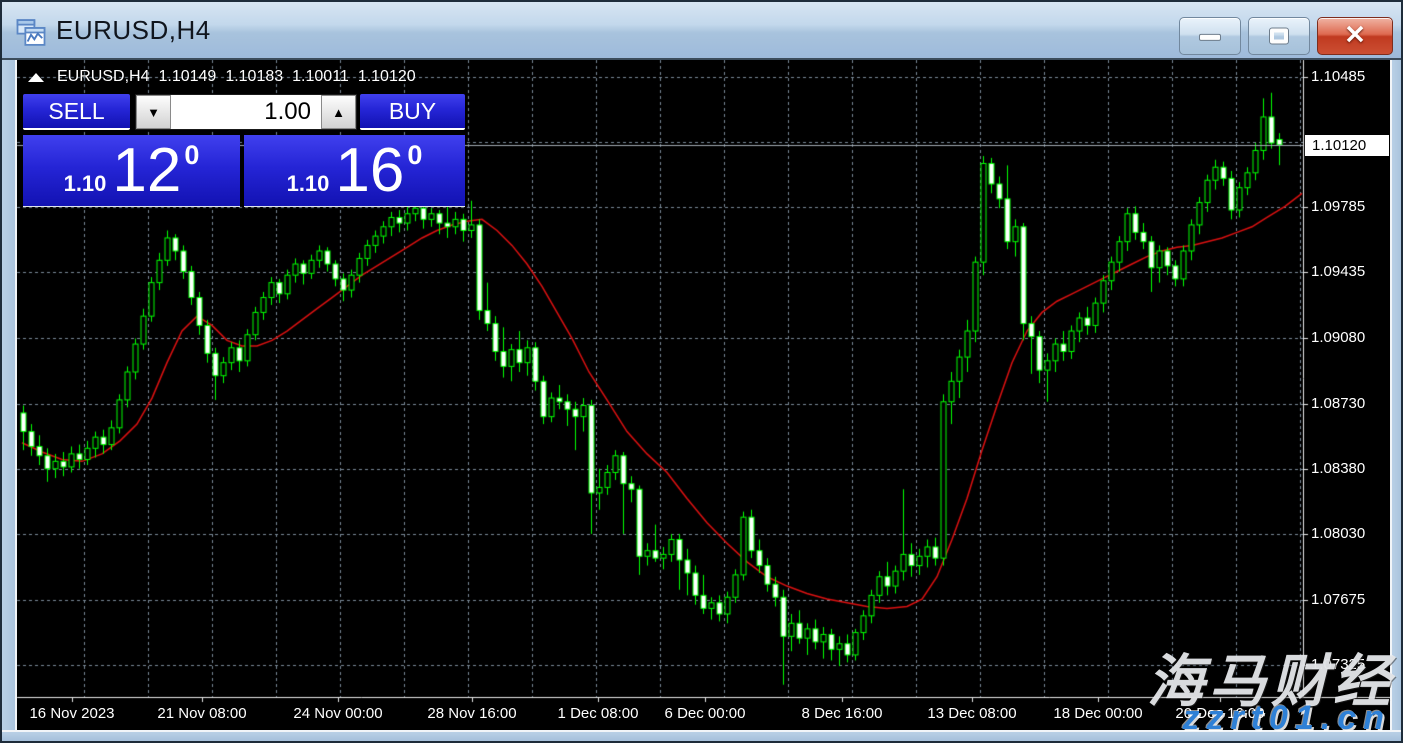 This screenshot has width=1403, height=743. What do you see at coordinates (308, 183) in the screenshot?
I see `buy-big-figure: 1.10` at bounding box center [308, 183].